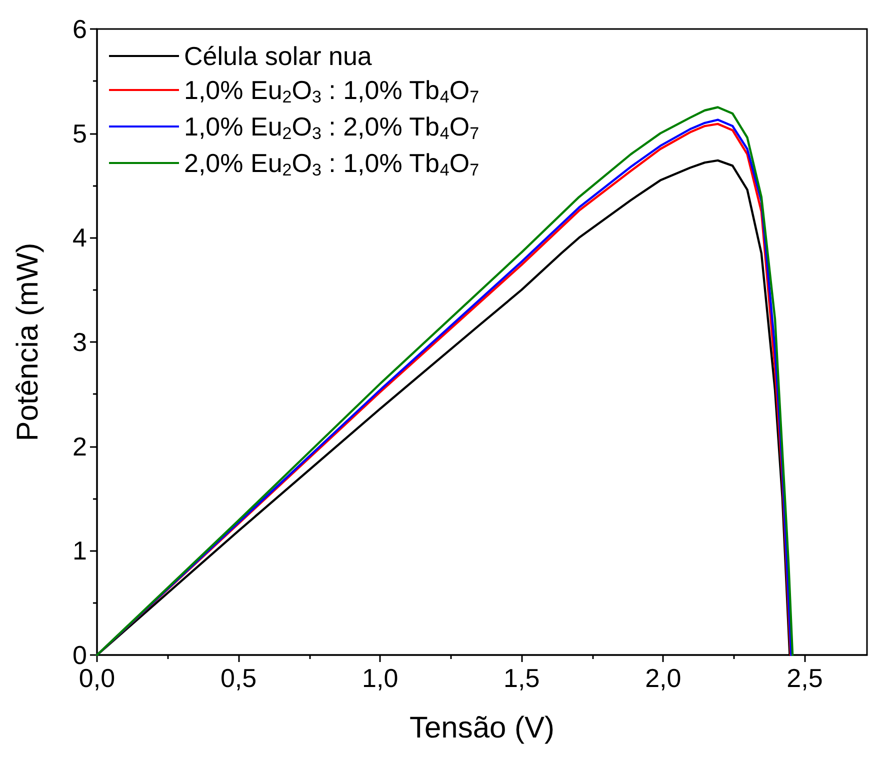 This screenshot has width=869, height=758. I want to click on y-tick-label: 4, so click(79, 237).